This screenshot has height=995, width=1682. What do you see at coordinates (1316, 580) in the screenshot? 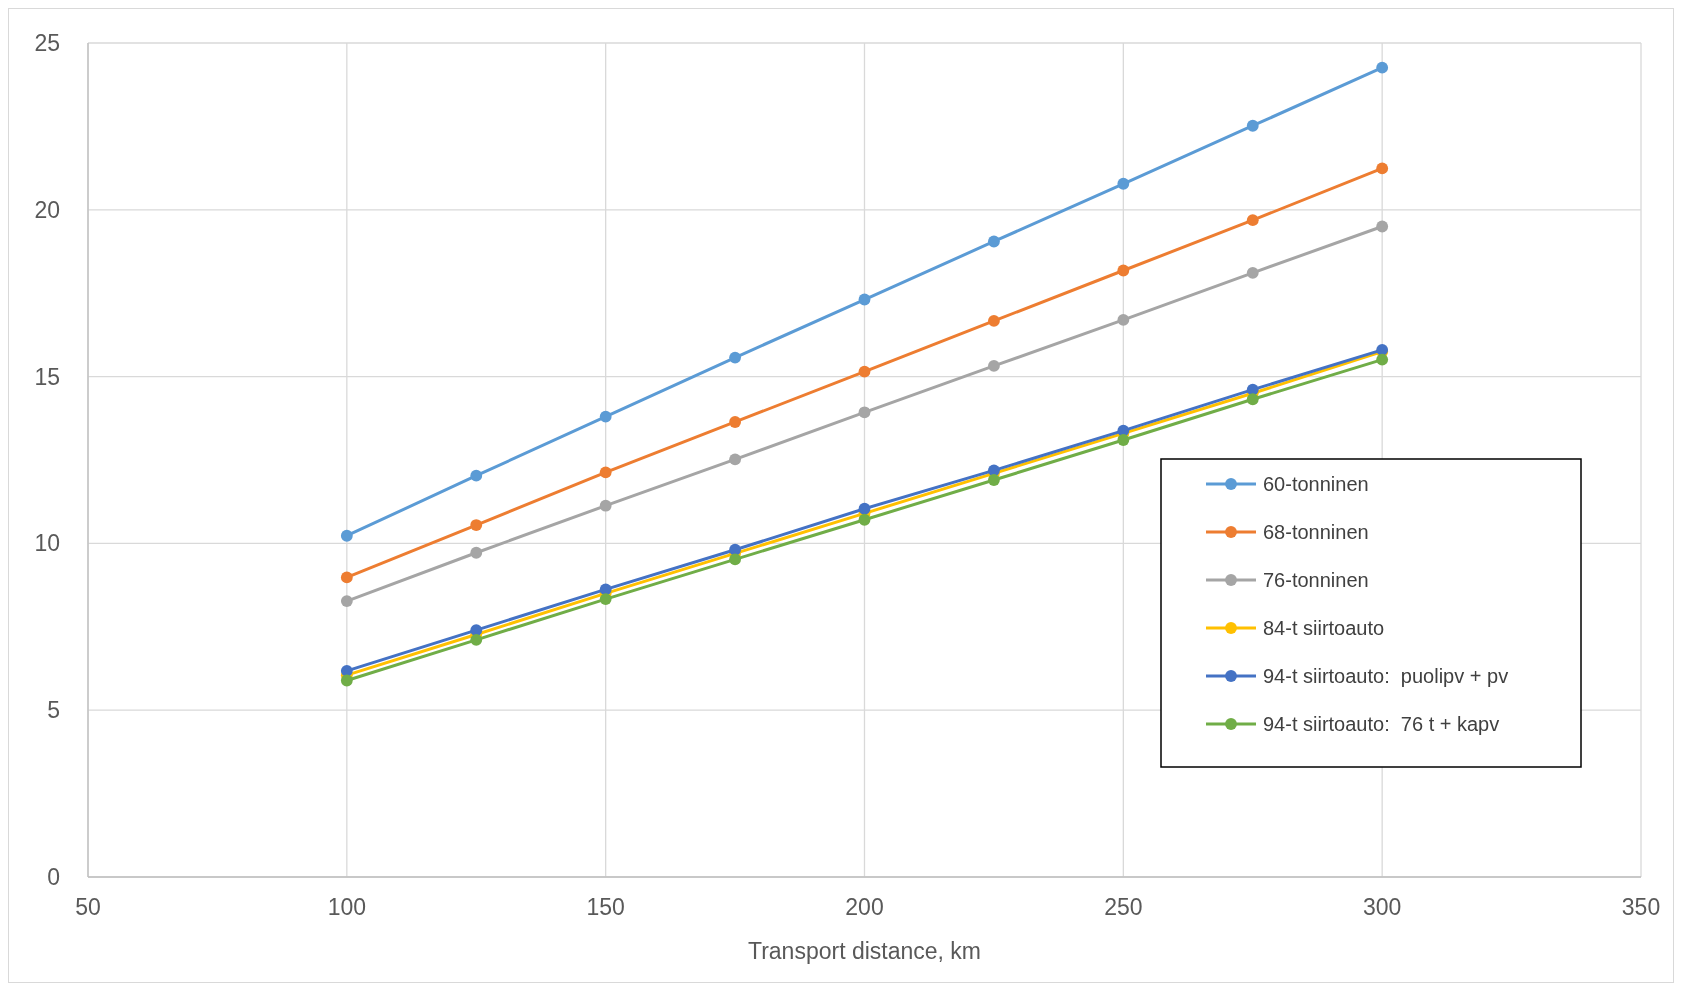
I see `legend-label: 76-tonninen` at bounding box center [1316, 580].